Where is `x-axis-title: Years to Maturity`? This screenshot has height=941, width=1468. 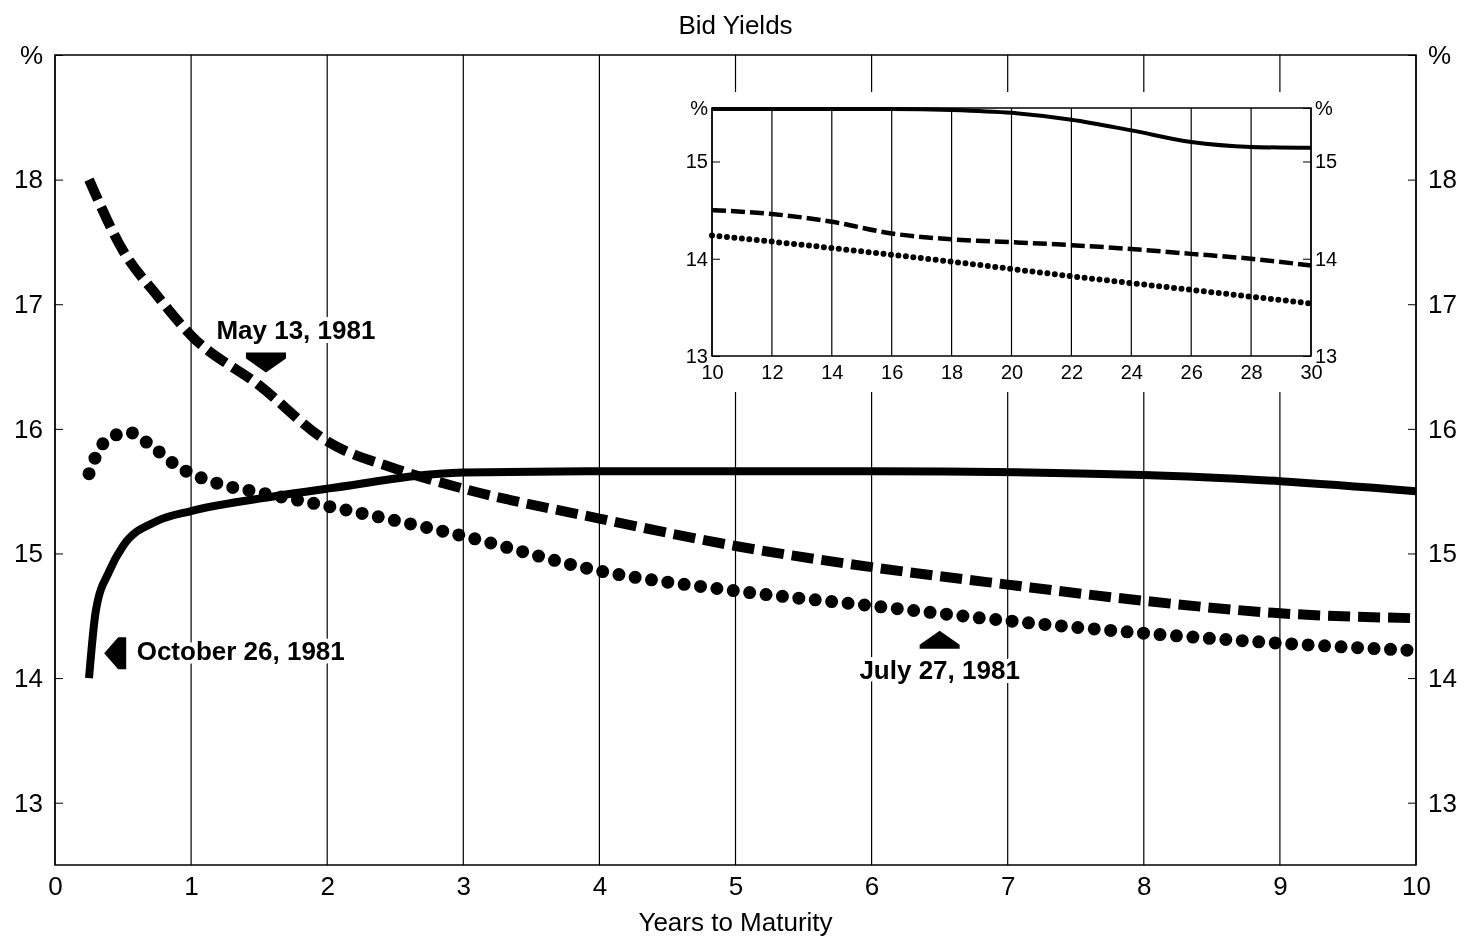 x-axis-title: Years to Maturity is located at coordinates (735, 922).